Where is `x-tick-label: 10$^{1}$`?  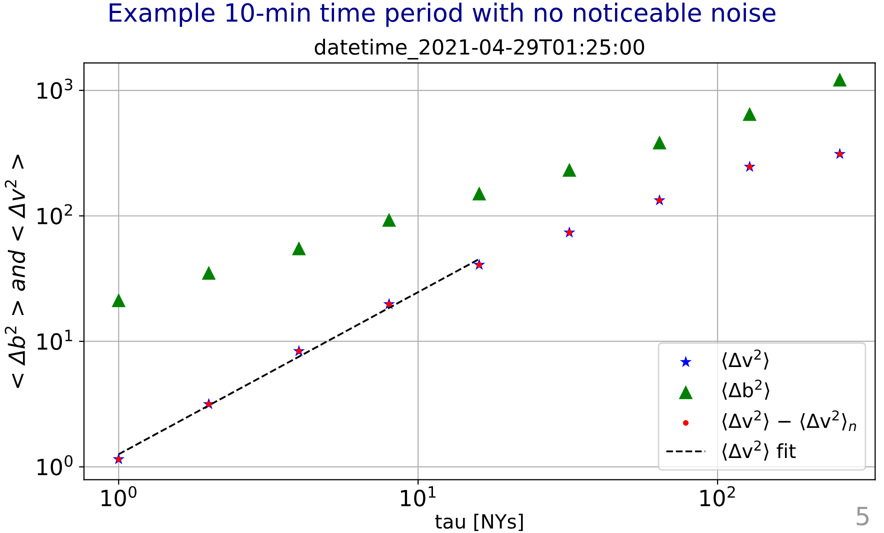
x-tick-label: 10$^{1}$ is located at coordinates (418, 496).